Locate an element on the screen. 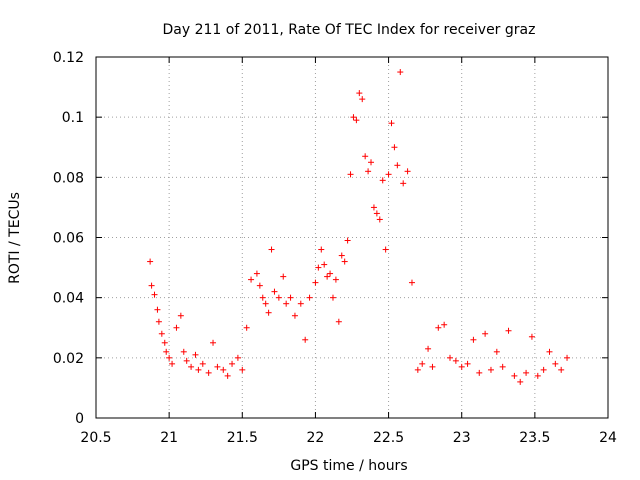 The height and width of the screenshot is (480, 640). x-tick-label: 23.5 is located at coordinates (534, 438).